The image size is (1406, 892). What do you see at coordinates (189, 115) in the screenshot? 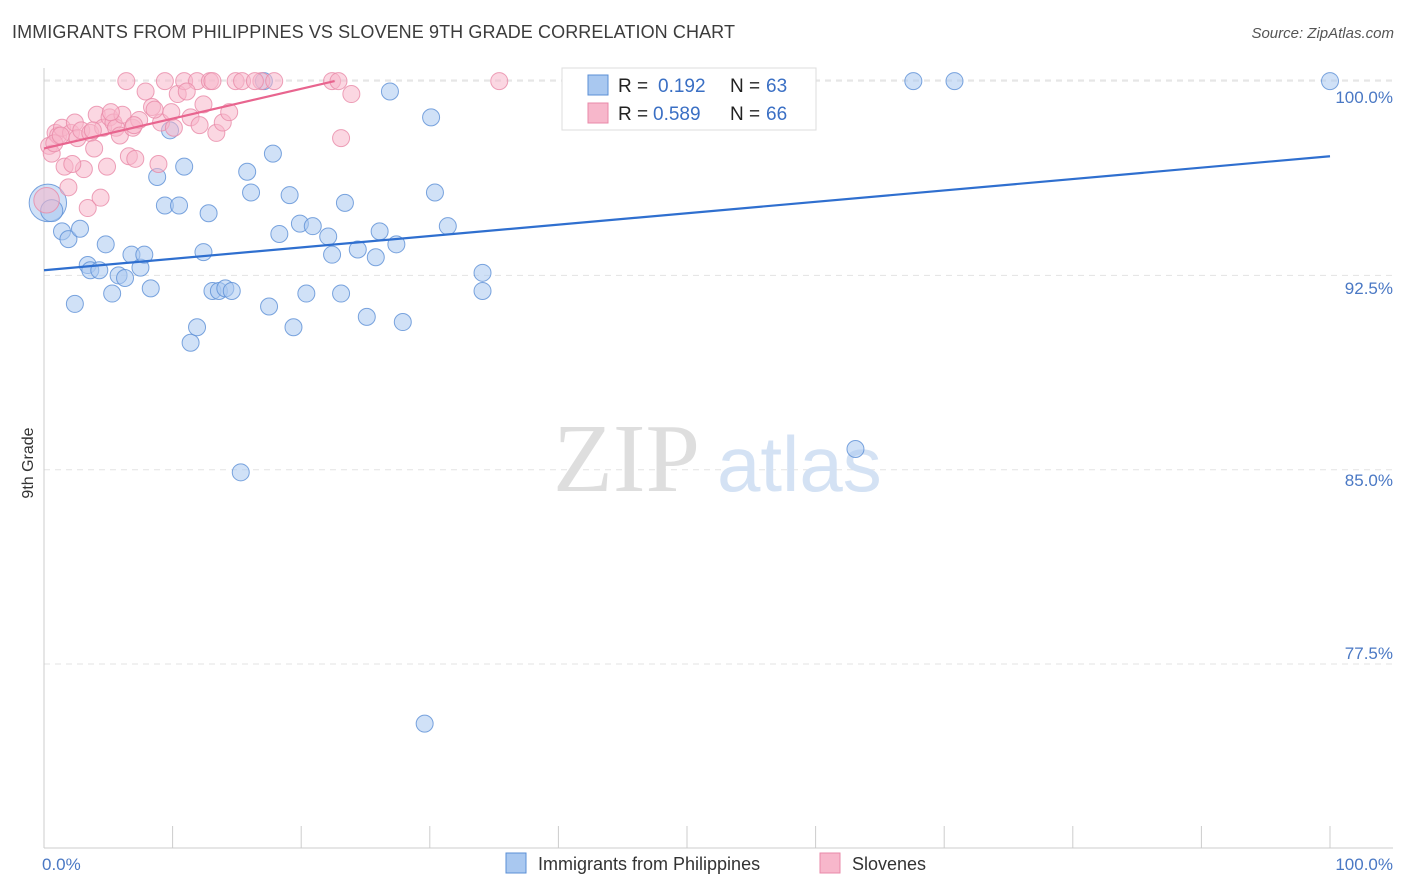
I see `trend-line-slovenes` at bounding box center [189, 115].